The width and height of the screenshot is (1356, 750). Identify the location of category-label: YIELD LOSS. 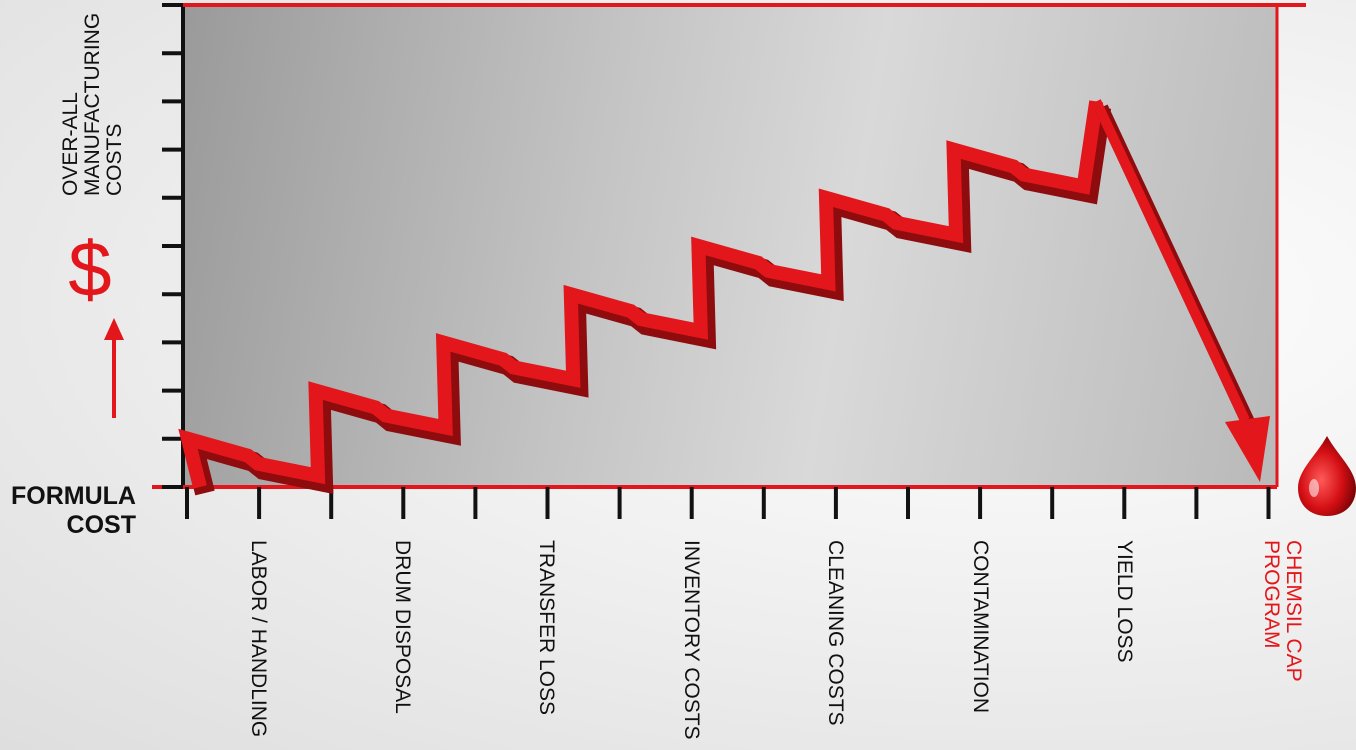
(1124, 601).